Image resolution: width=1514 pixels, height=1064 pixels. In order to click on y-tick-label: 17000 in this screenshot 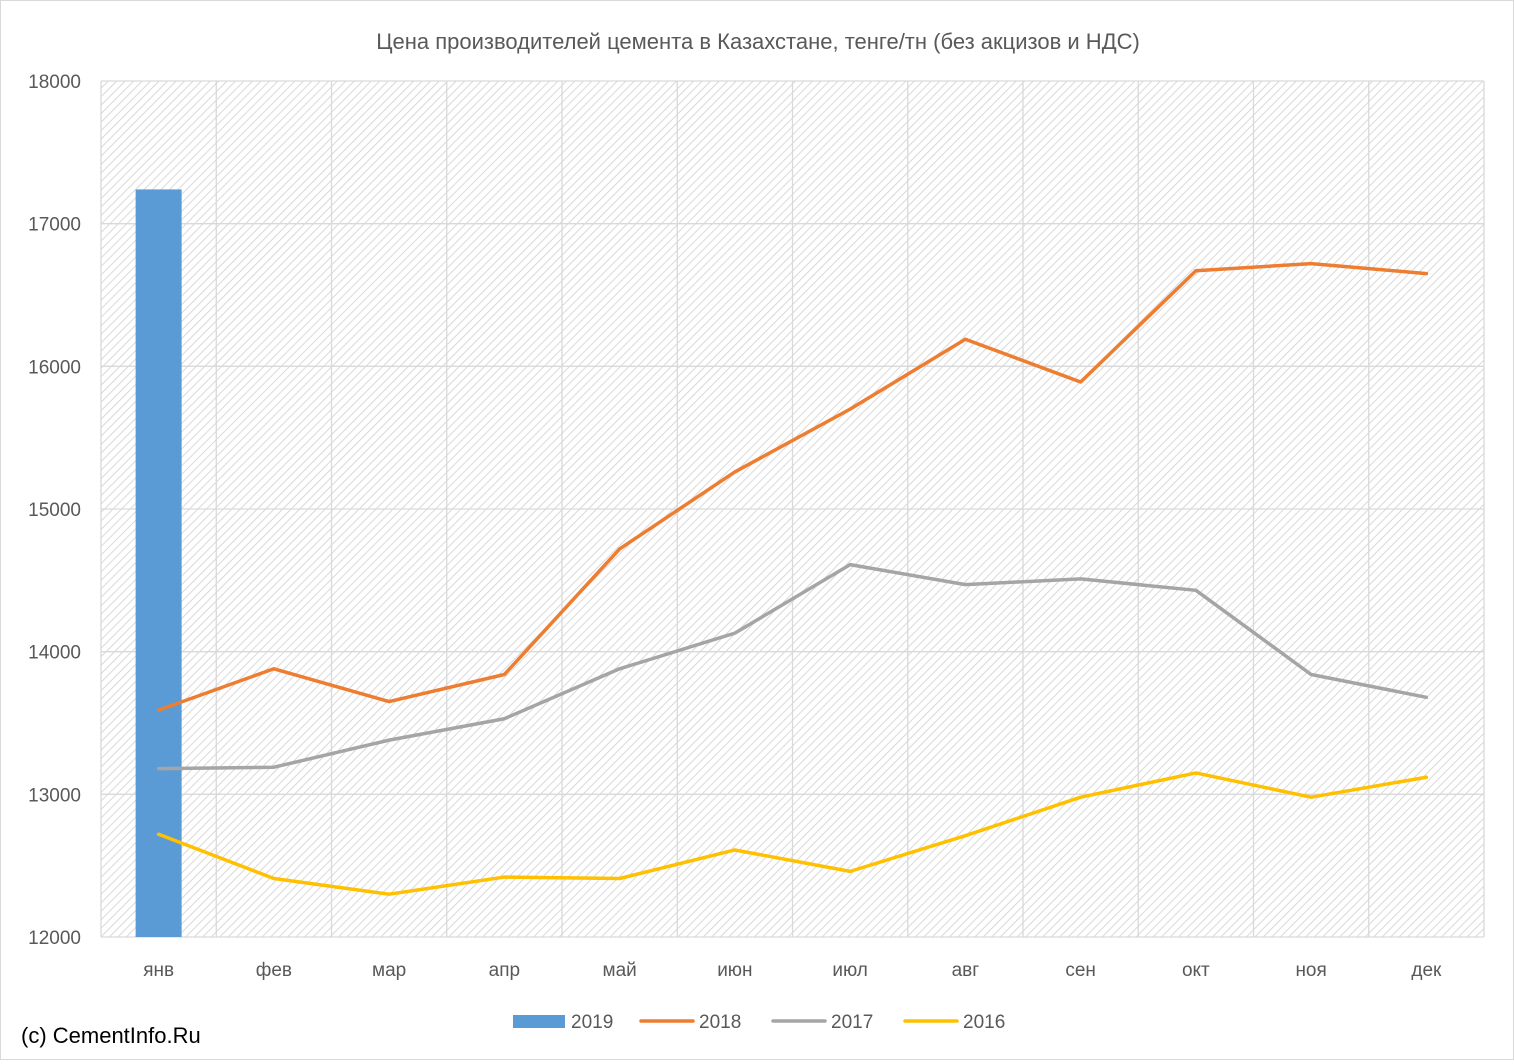, I will do `click(54, 225)`.